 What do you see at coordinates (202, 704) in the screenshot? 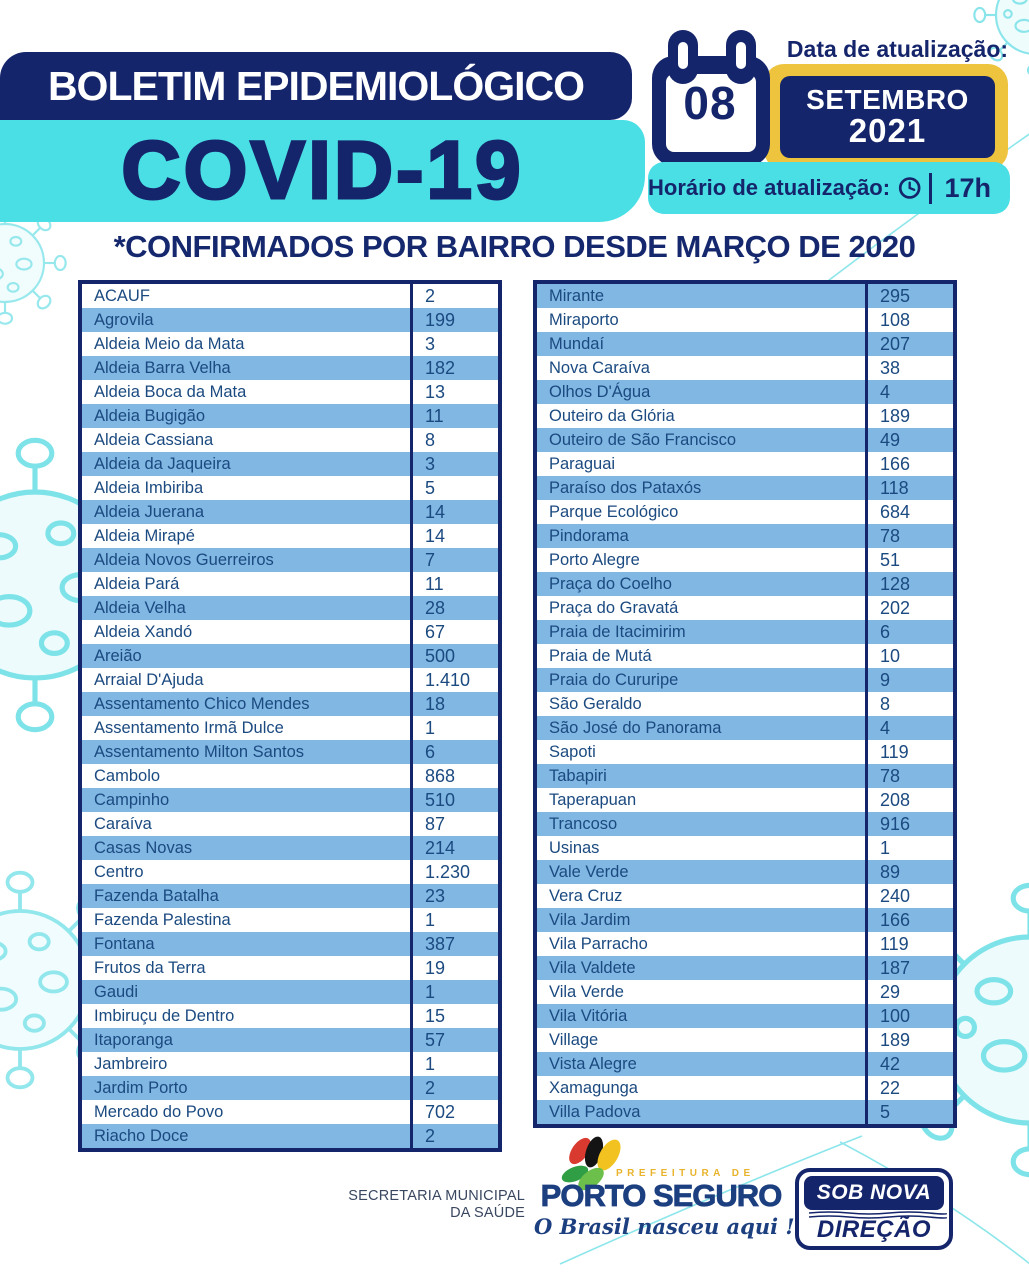
I see `bairro-name: Assentamento Chico Mendes` at bounding box center [202, 704].